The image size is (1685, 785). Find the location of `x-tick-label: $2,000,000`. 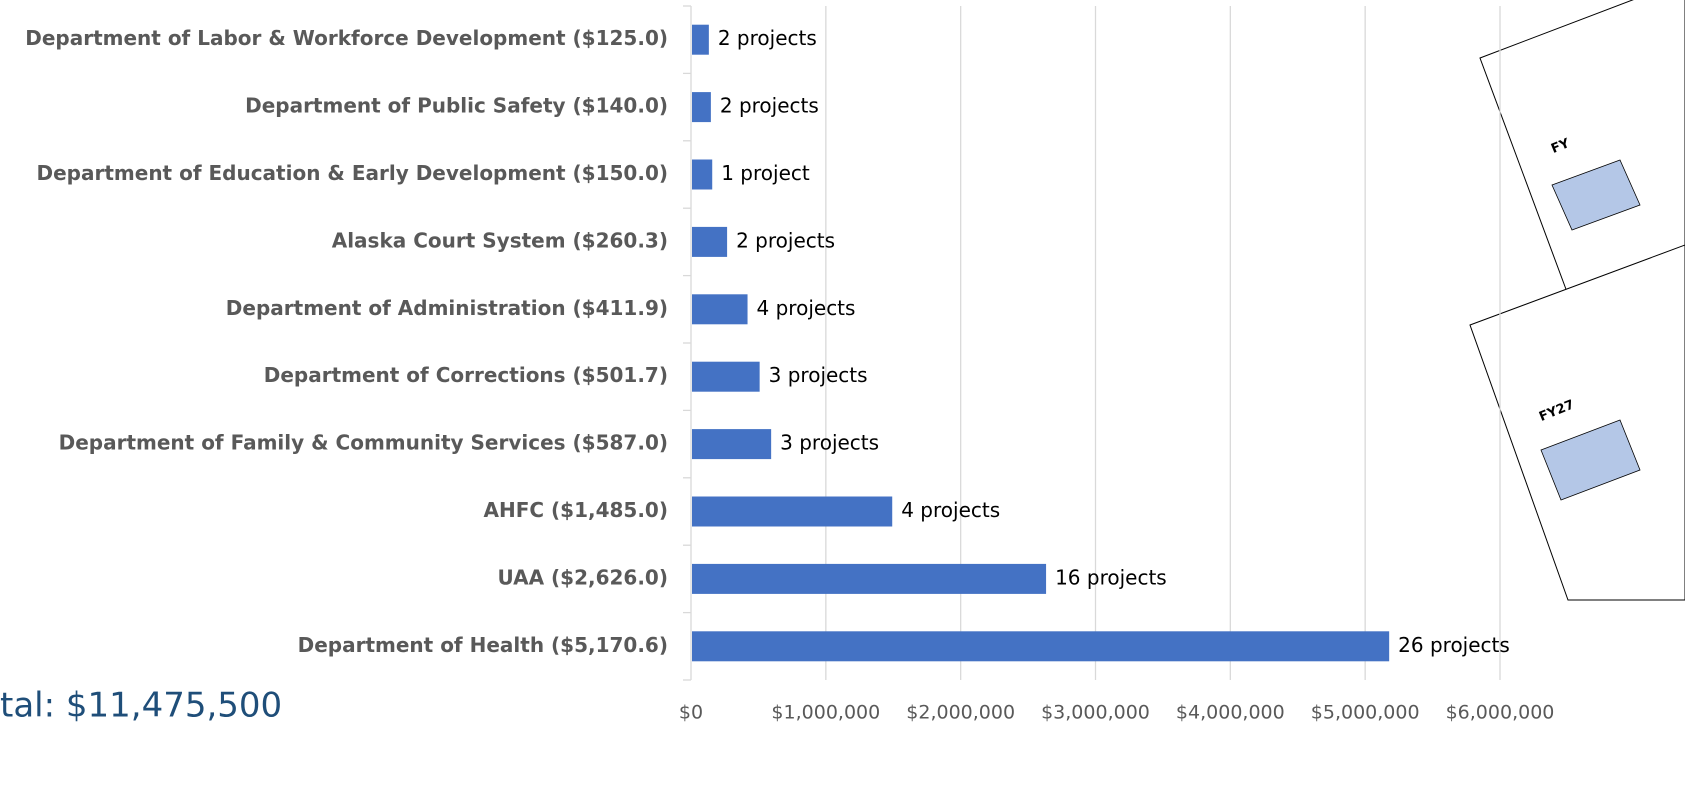

x-tick-label: $2,000,000 is located at coordinates (960, 713).